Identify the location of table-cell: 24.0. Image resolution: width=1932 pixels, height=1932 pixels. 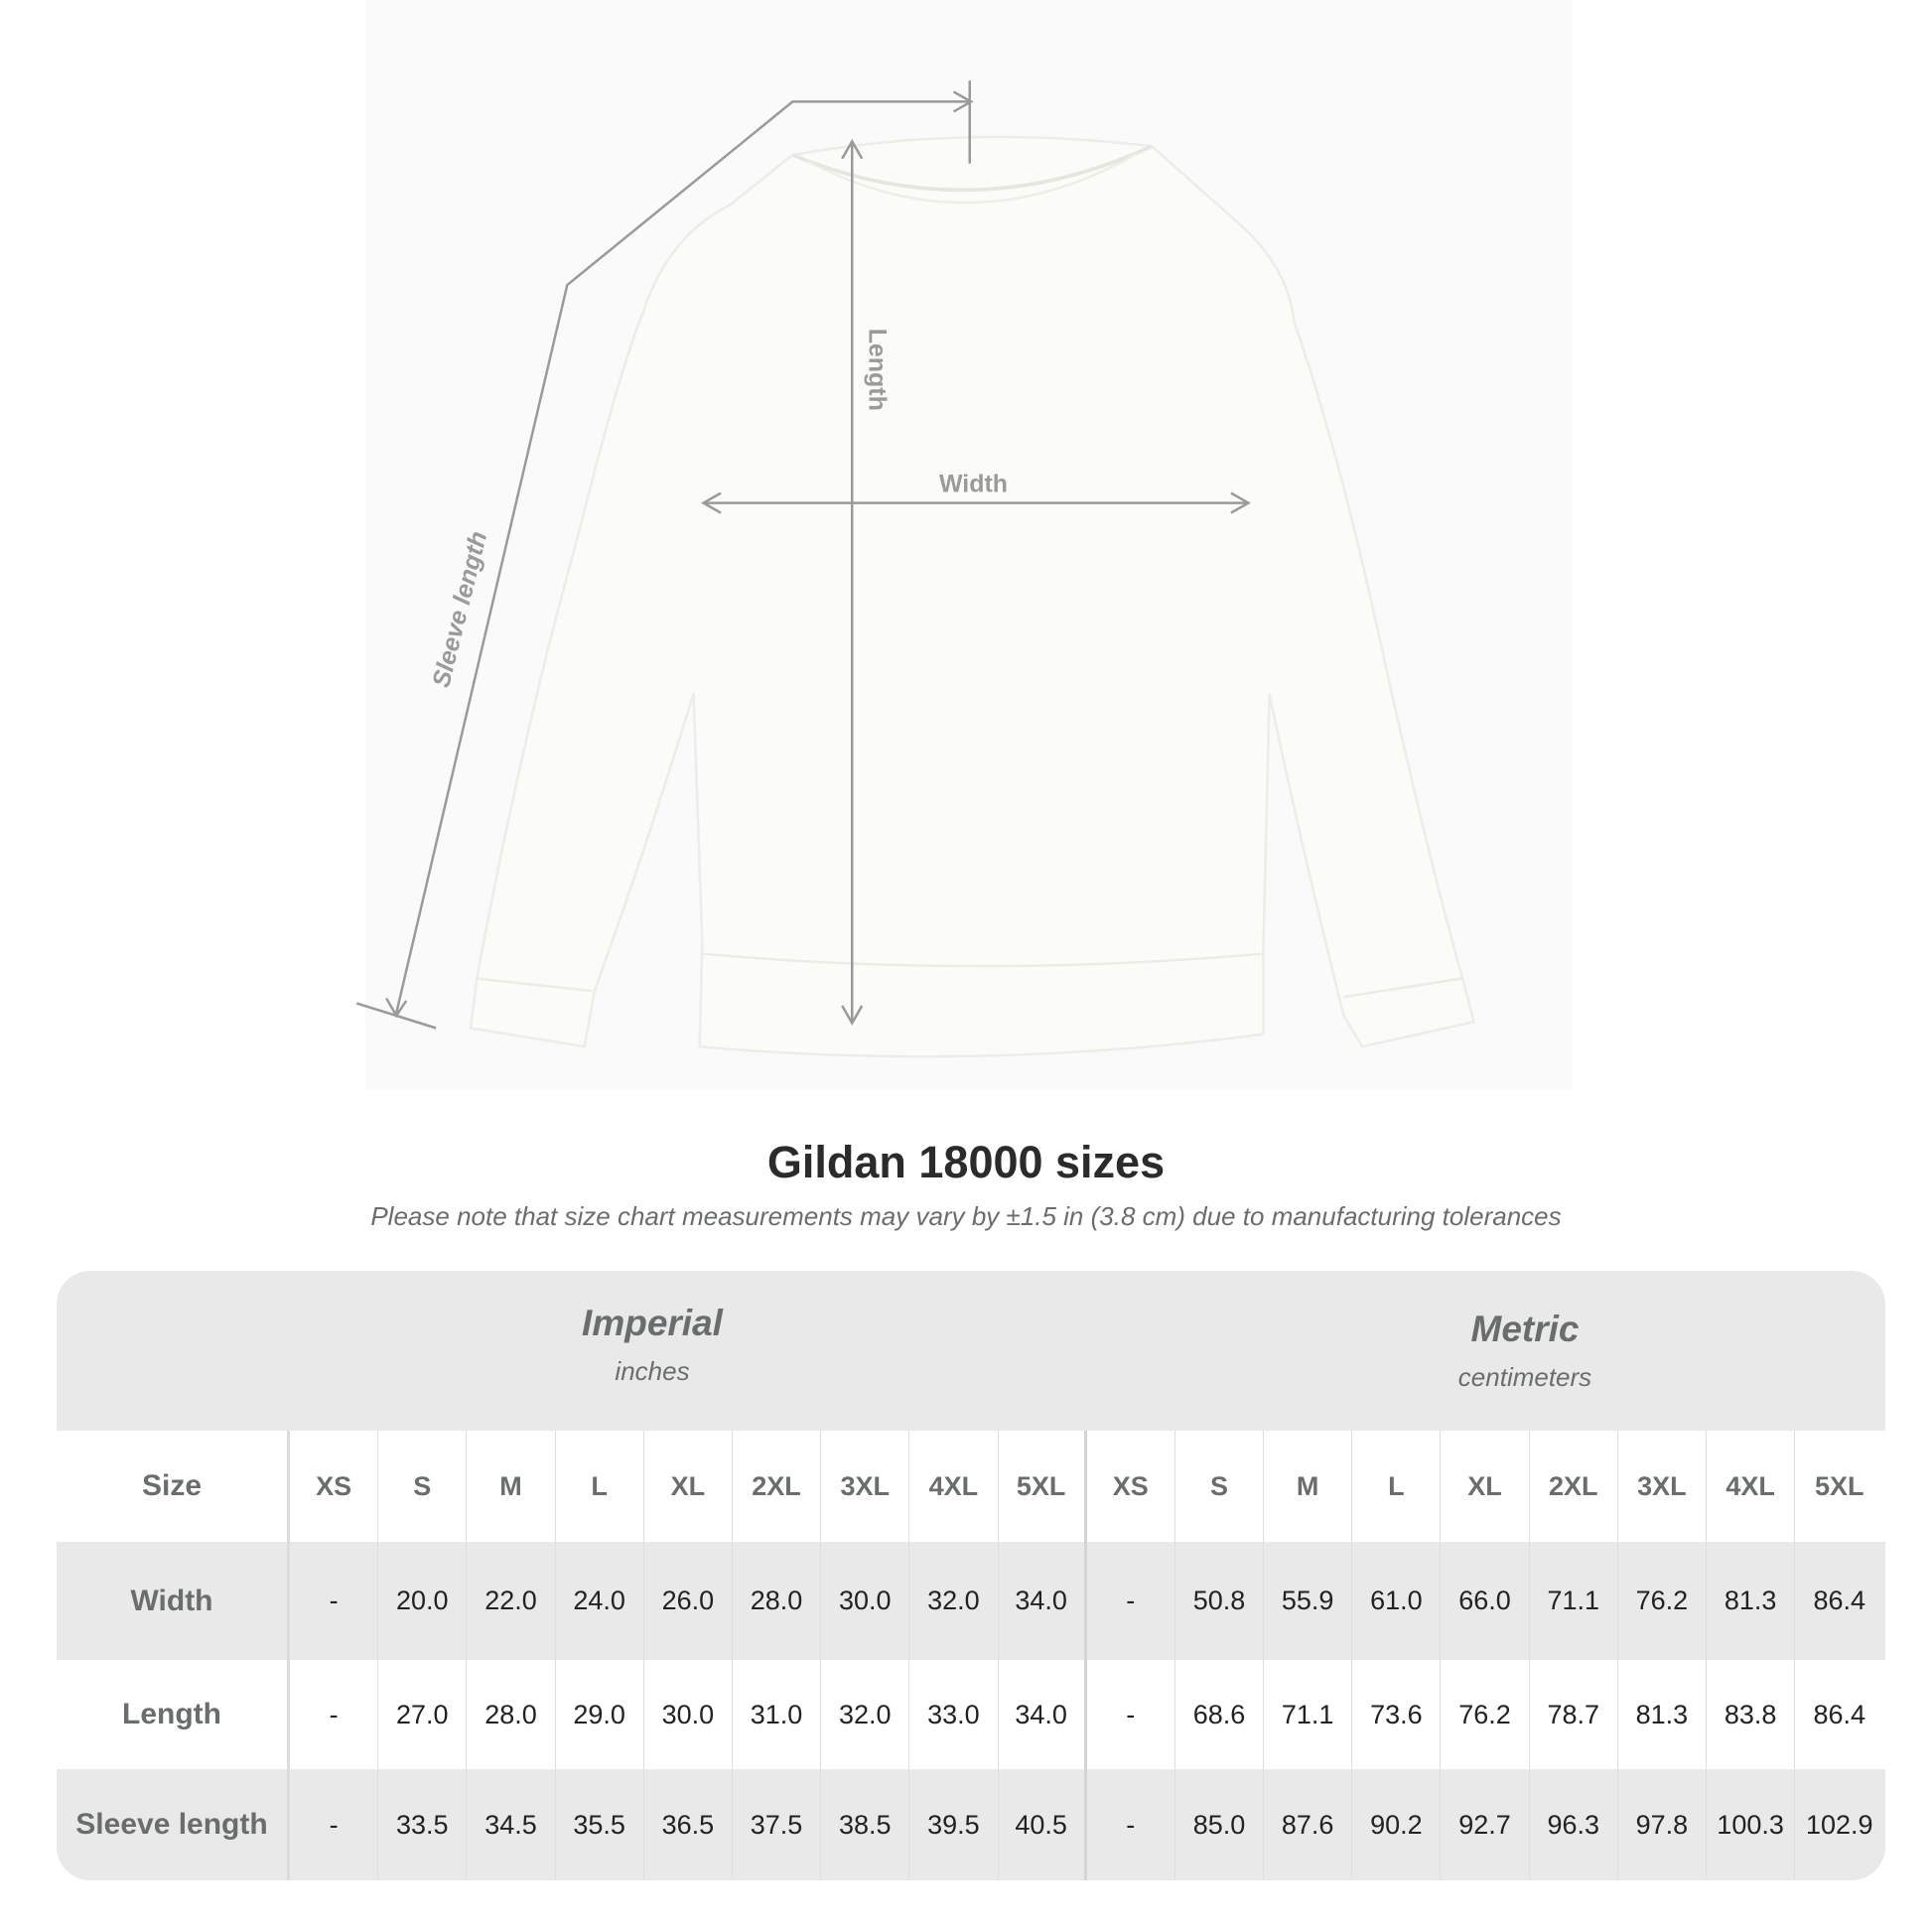
(600, 1601).